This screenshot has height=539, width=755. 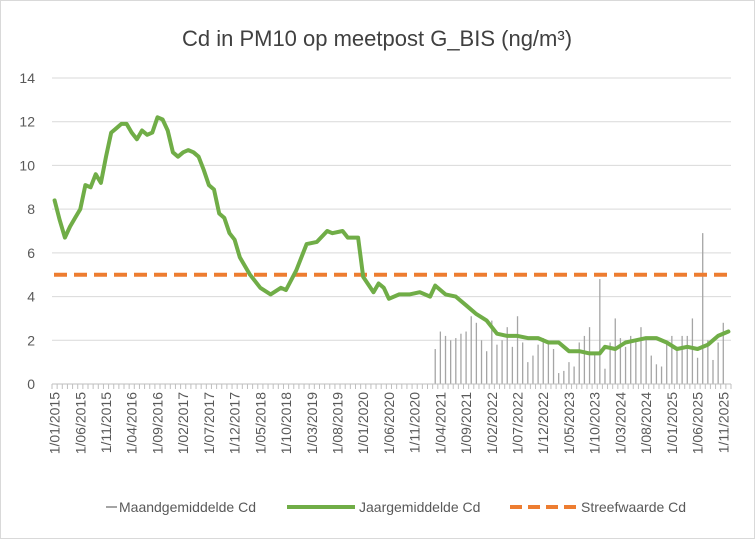 I want to click on x-tick-label: 1/07/2022, so click(x=518, y=423).